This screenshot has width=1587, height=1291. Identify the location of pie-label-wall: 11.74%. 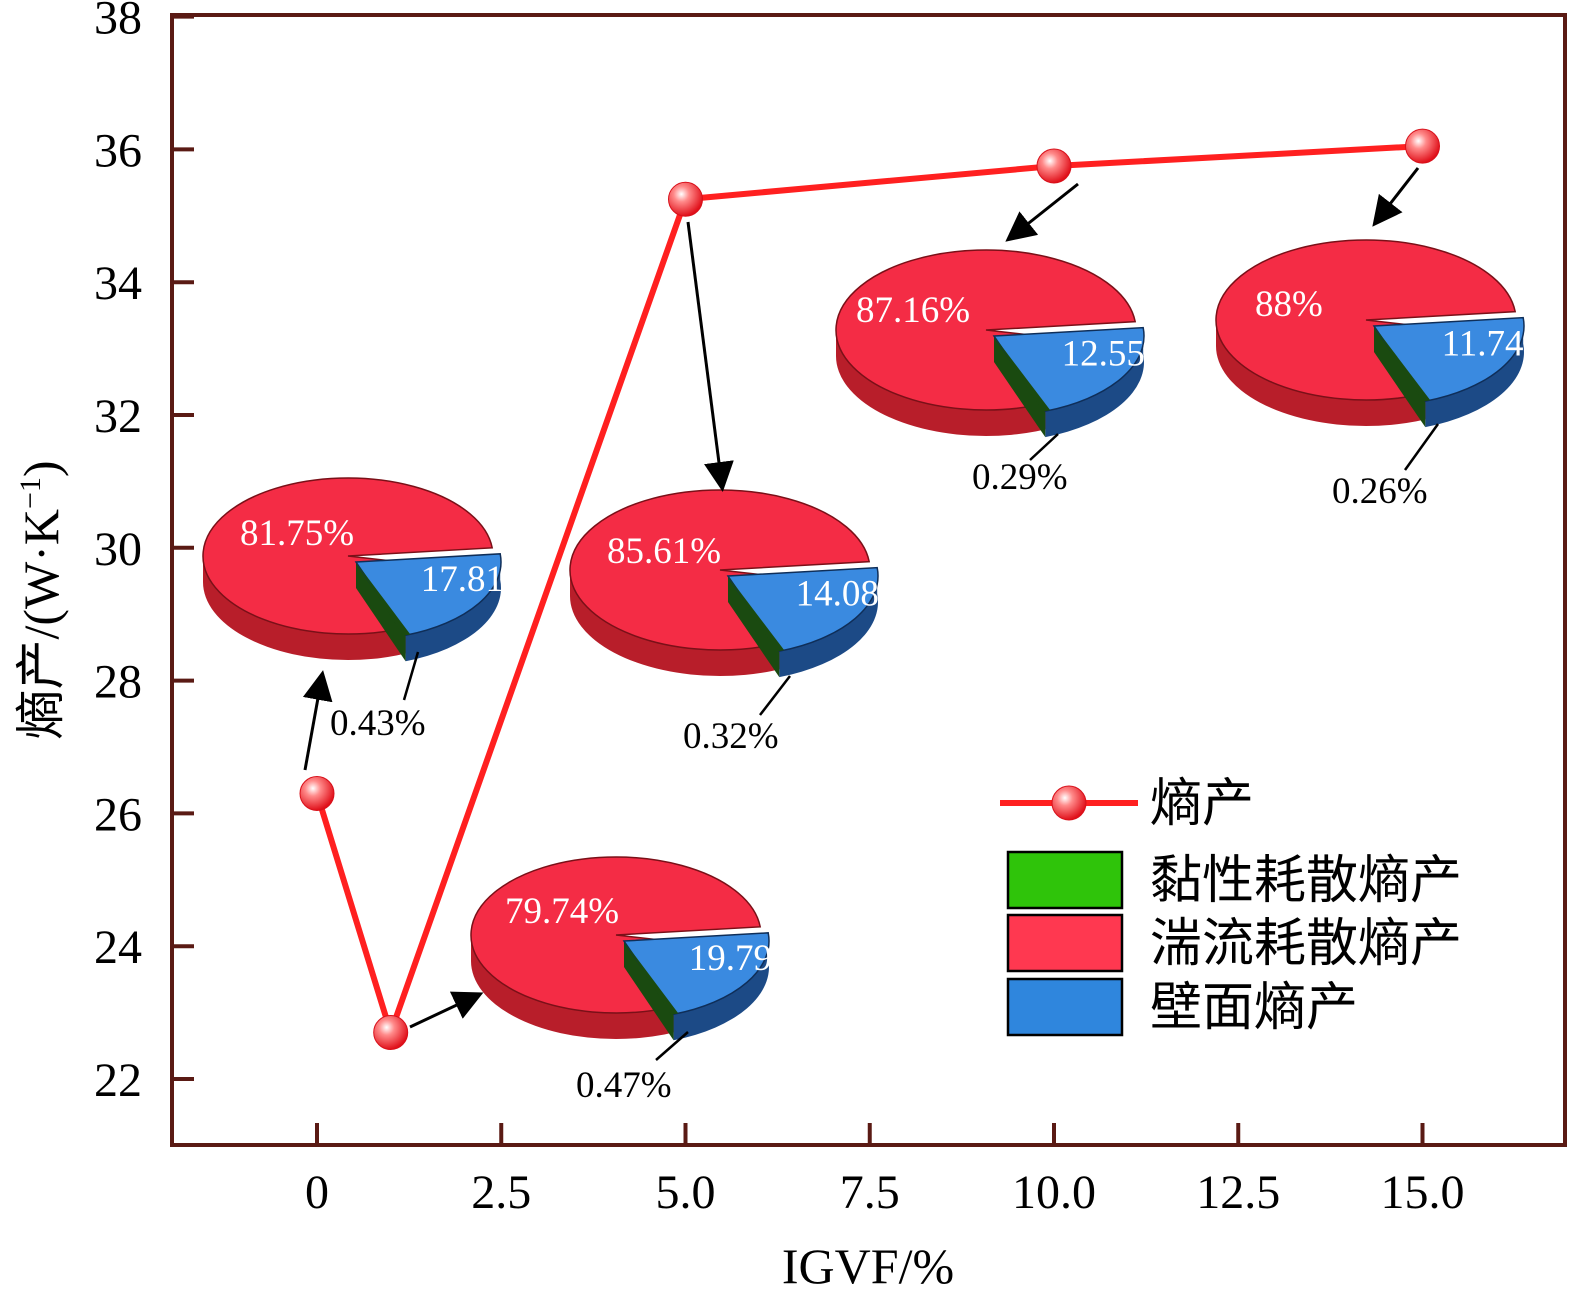
(1498, 343).